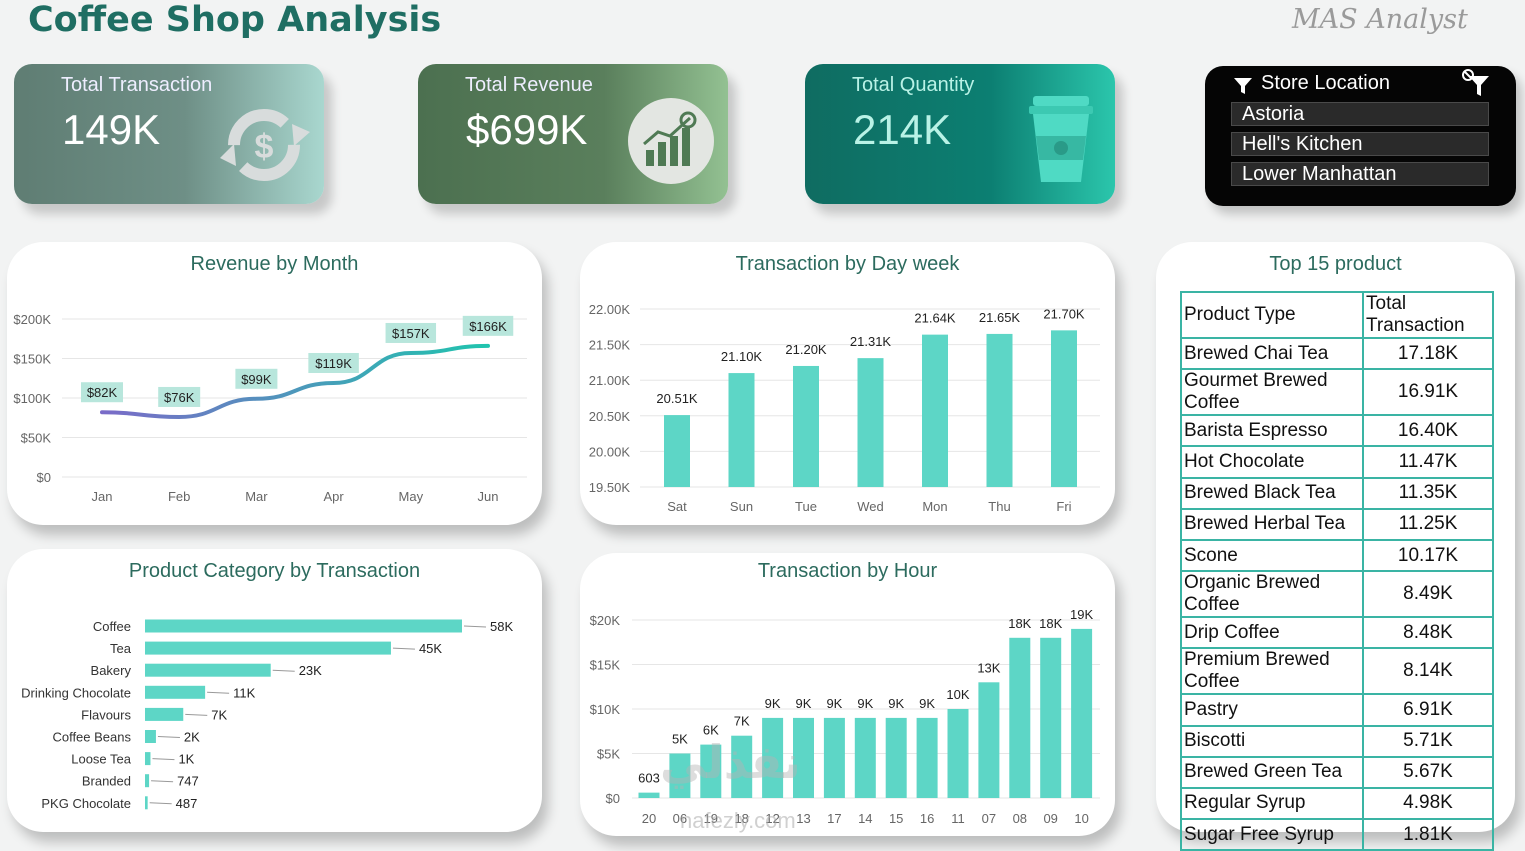 This screenshot has width=1525, height=851. What do you see at coordinates (112, 626) in the screenshot?
I see `category-label: Coffee` at bounding box center [112, 626].